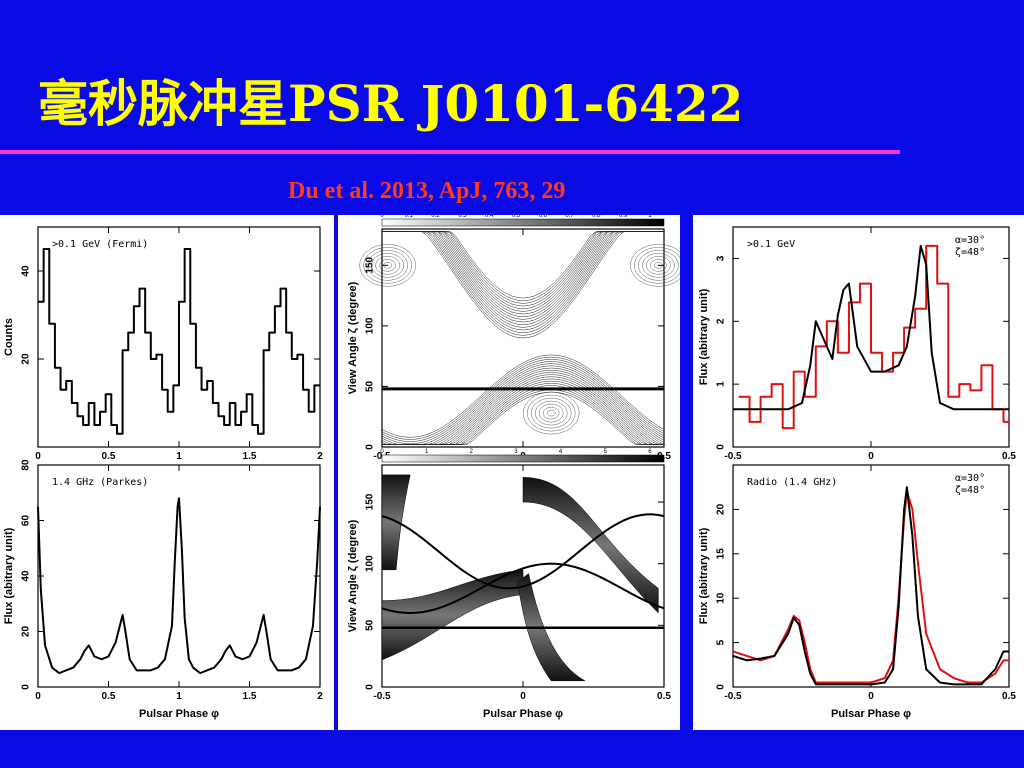 The width and height of the screenshot is (1024, 768). What do you see at coordinates (721, 687) in the screenshot?
I see `y-tick-label: 0` at bounding box center [721, 687].